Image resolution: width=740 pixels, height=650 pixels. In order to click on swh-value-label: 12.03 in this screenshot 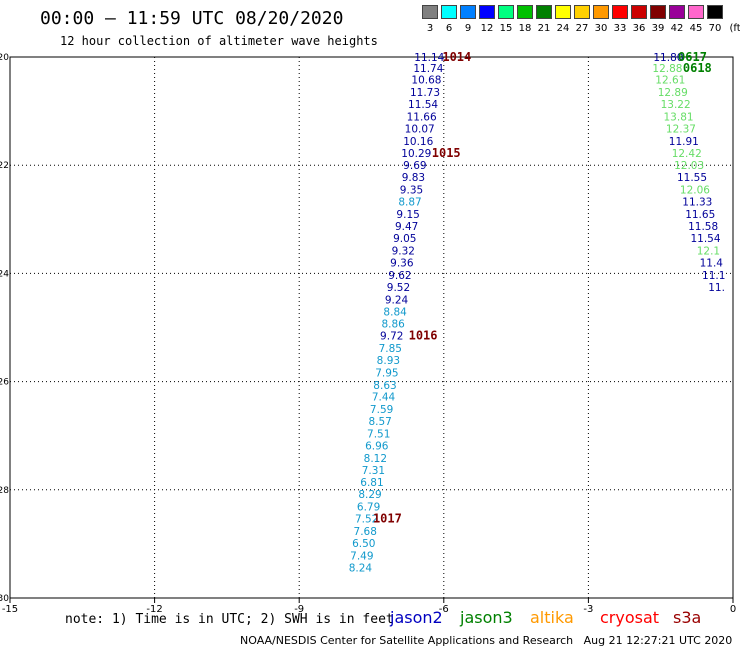, I will do `click(689, 166)`.